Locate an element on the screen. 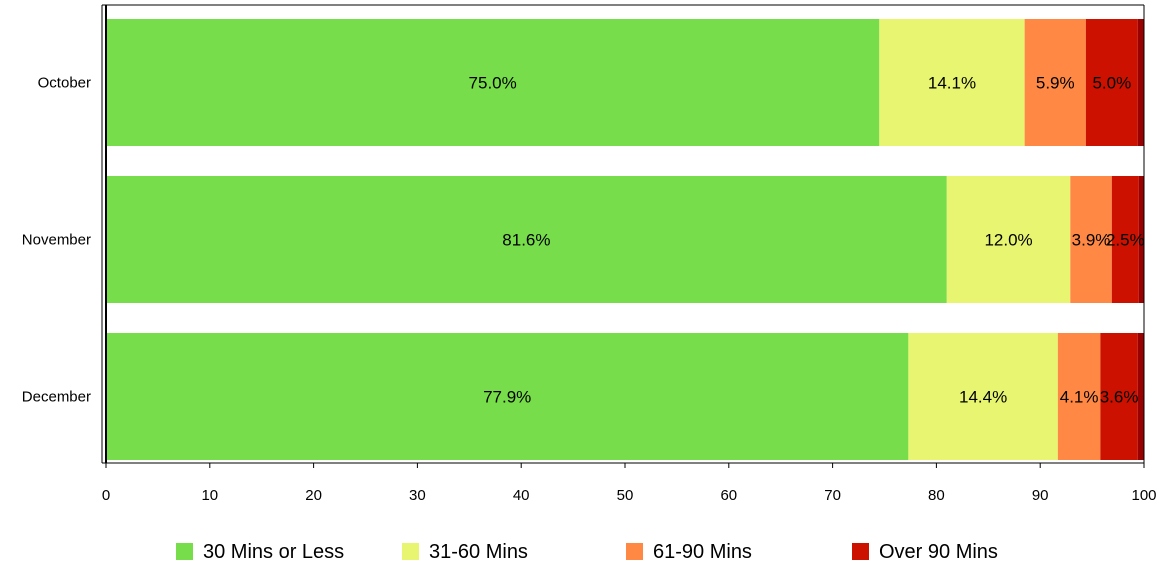 Image resolution: width=1162 pixels, height=571 pixels. x-tick-label: 20 is located at coordinates (313, 495).